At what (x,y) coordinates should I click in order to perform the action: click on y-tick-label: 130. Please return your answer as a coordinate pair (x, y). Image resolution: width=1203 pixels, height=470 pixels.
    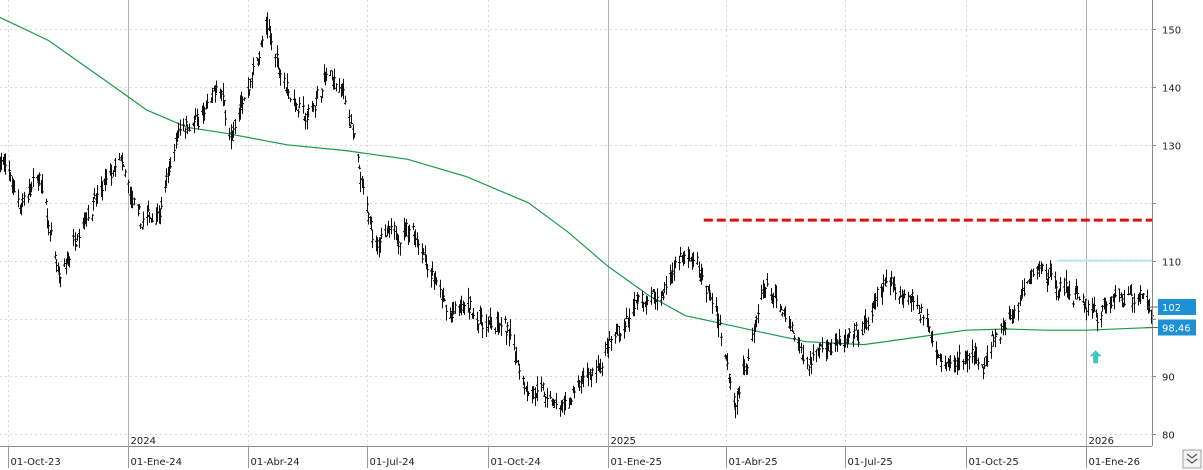
    Looking at the image, I should click on (1171, 147).